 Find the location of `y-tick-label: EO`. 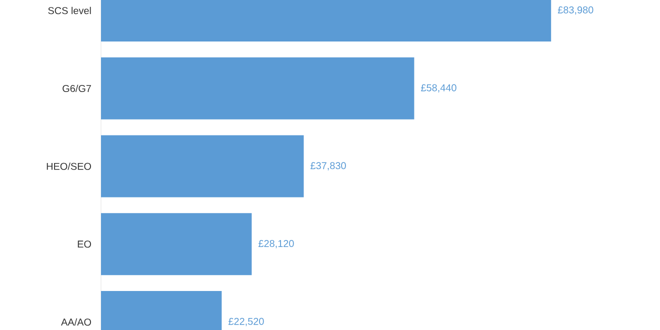

y-tick-label: EO is located at coordinates (85, 244).